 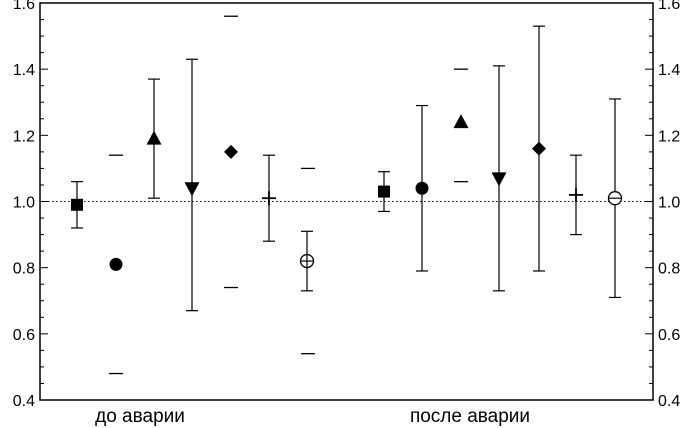 I want to click on y-tick-label-left: 1.6, so click(x=24, y=6).